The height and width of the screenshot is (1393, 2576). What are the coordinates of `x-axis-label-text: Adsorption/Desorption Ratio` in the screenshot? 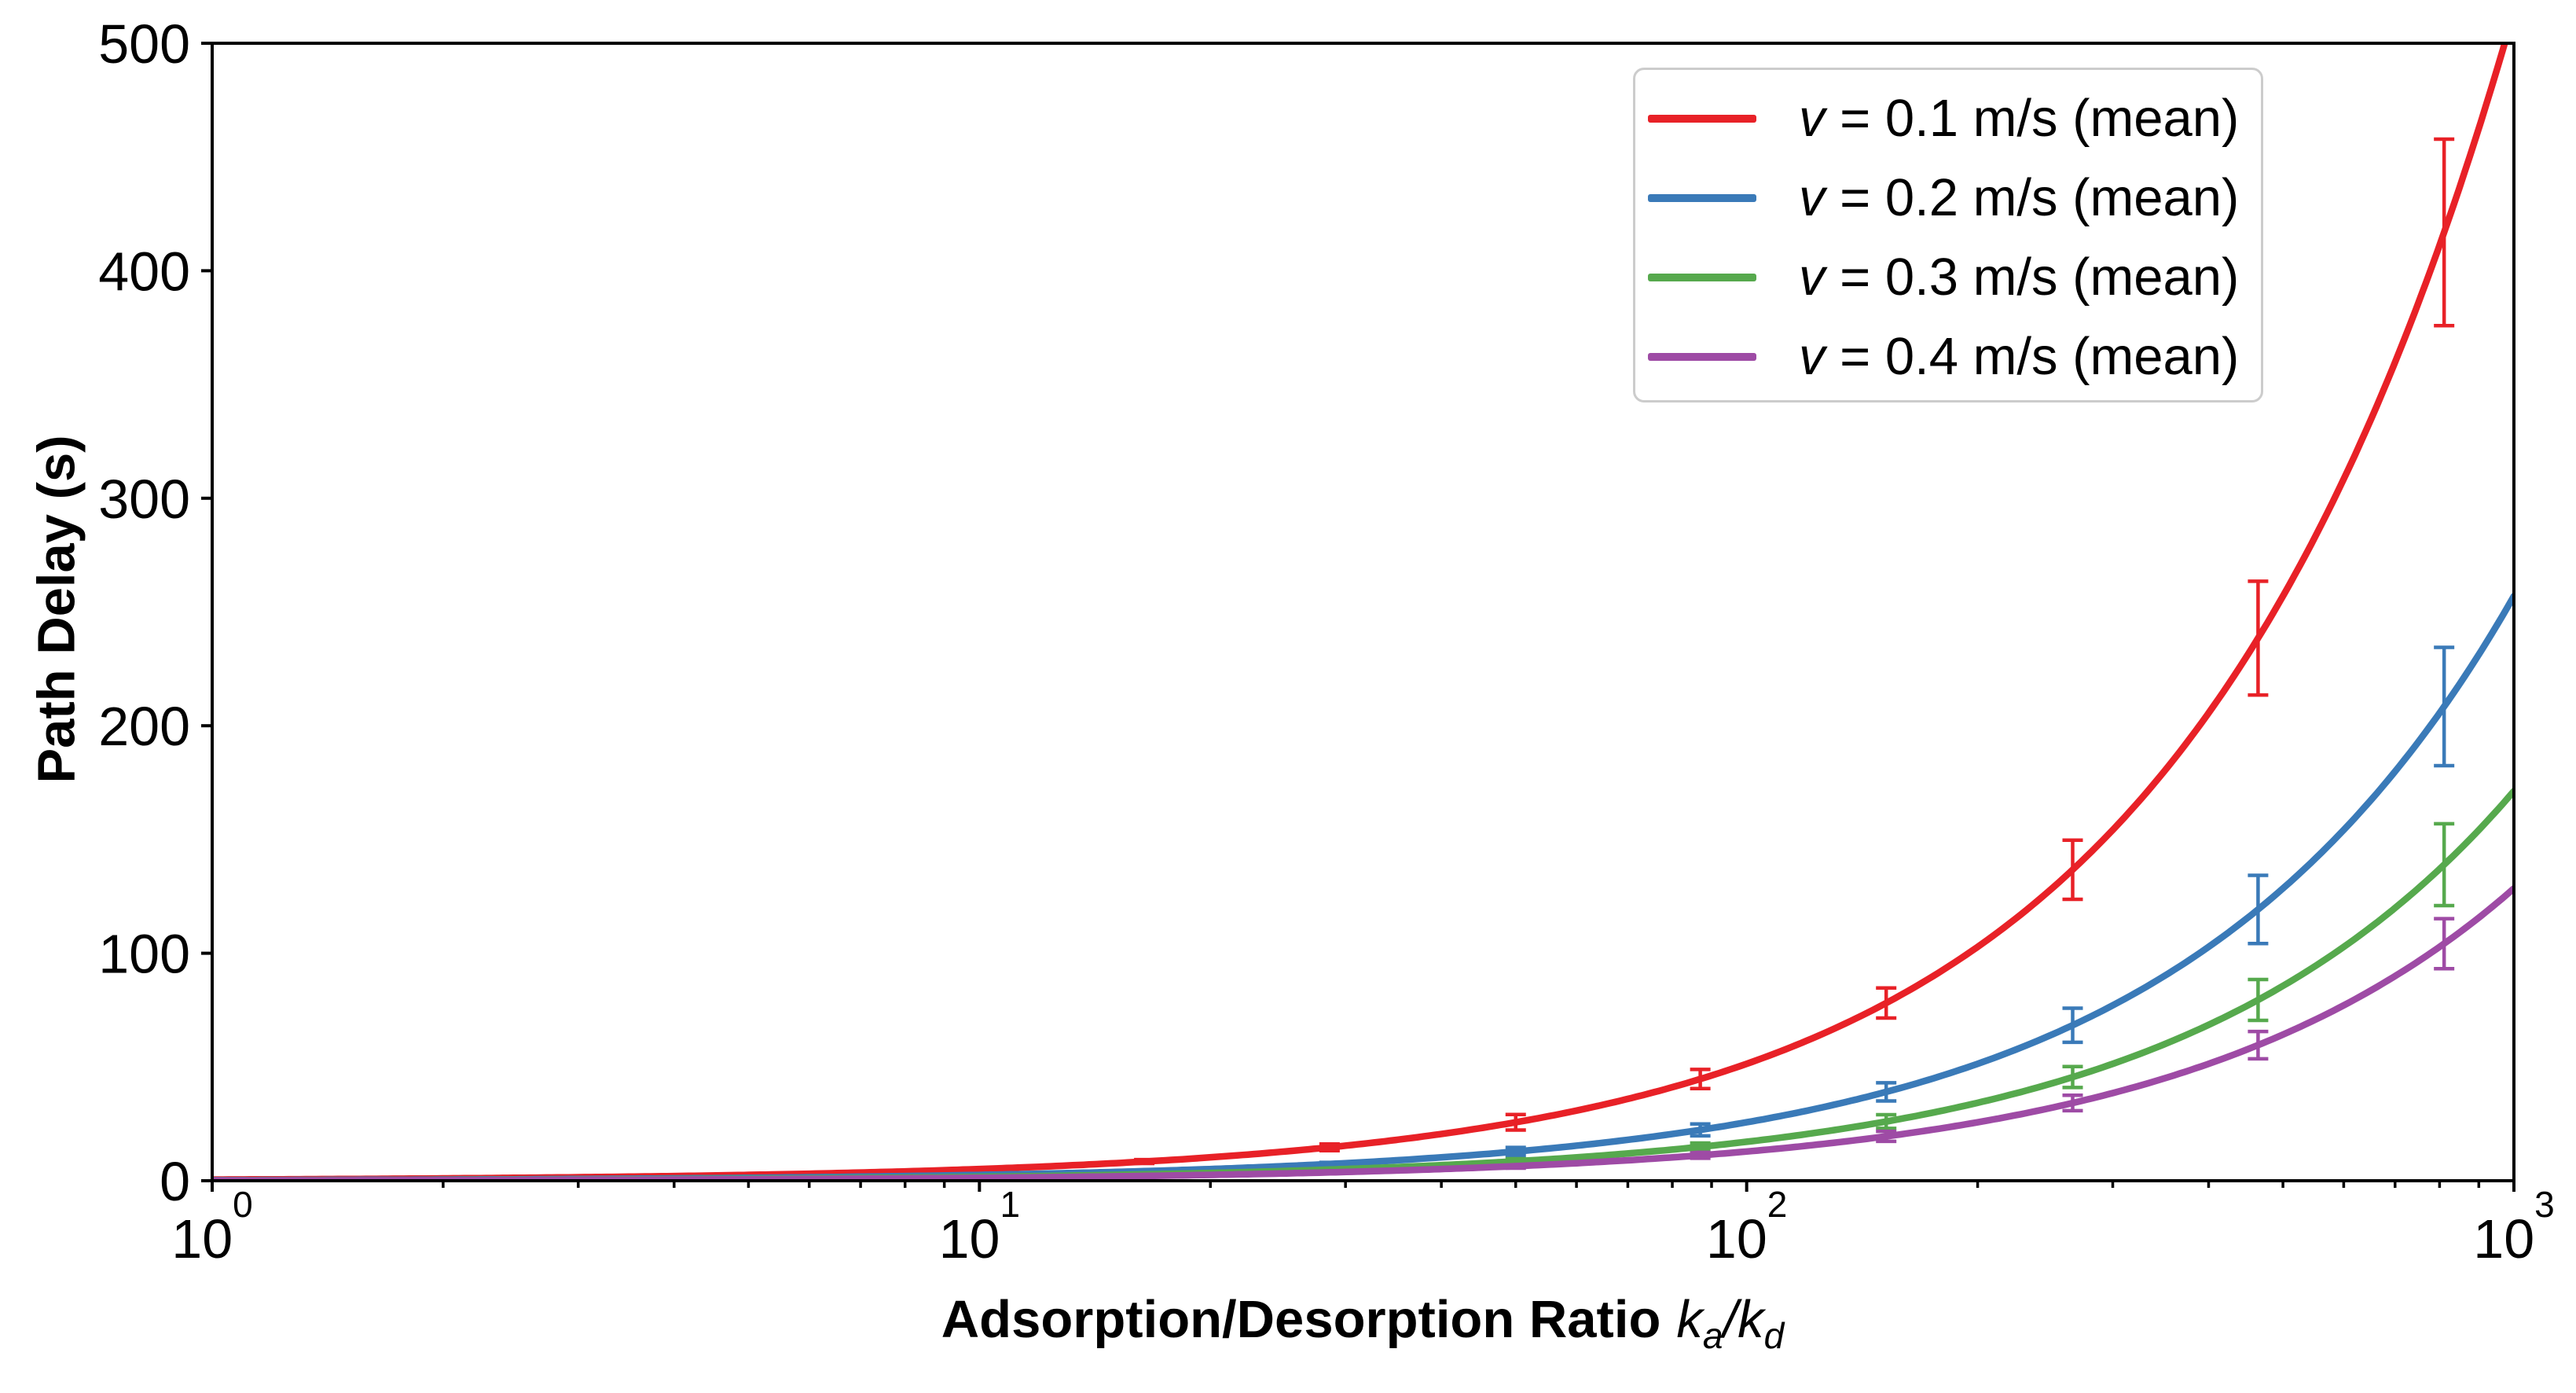 It's located at (1301, 1319).